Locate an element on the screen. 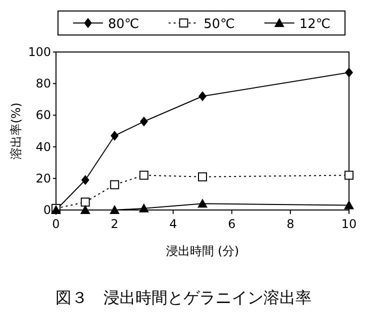 This screenshot has height=321, width=367. legend-label: 50℃ is located at coordinates (219, 24).